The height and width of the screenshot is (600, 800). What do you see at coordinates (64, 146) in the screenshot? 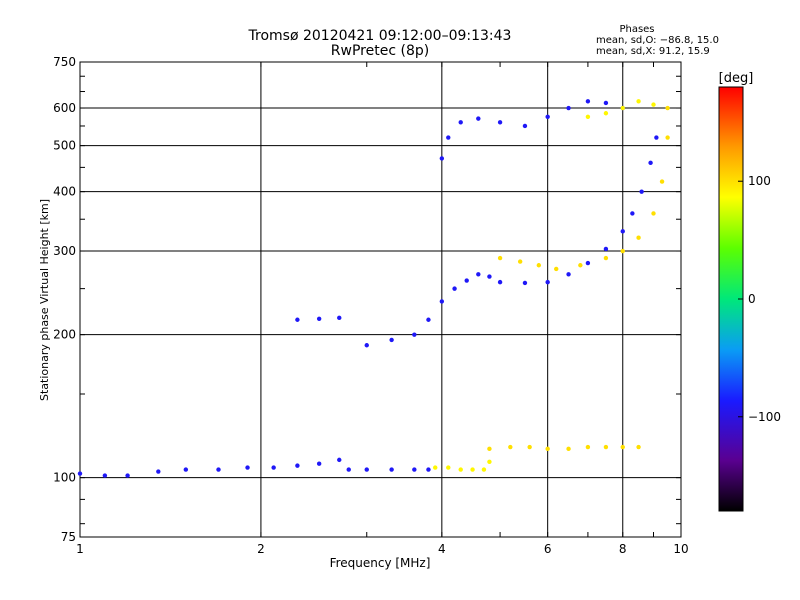
I see `y-tick-label: 500` at bounding box center [64, 146].